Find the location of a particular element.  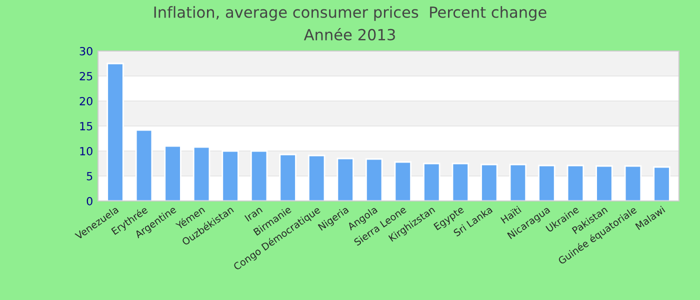

y-tick-label: 15 is located at coordinates (86, 126).